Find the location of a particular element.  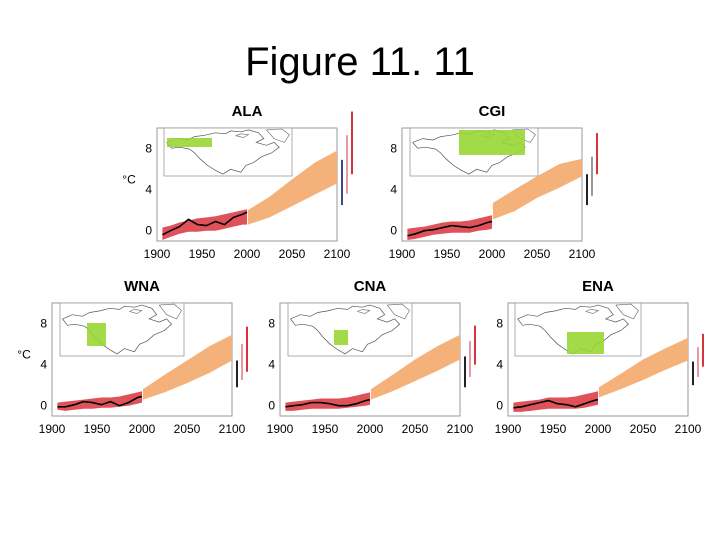

chart-panel-ena: 0 4 8 1900 1950 2000 2050 2100 ENA is located at coordinates (599, 357).